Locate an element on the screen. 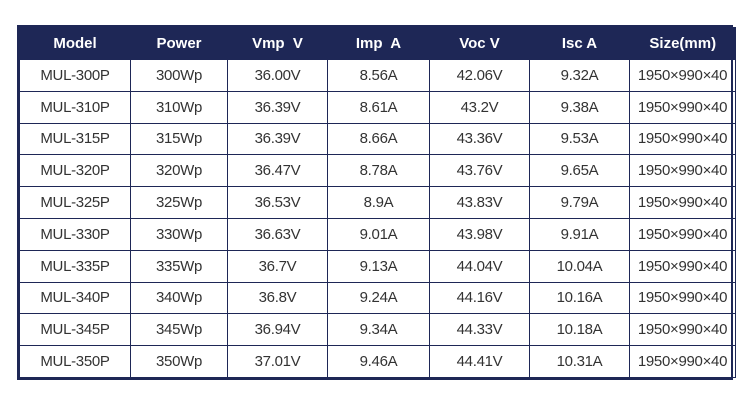 This screenshot has width=750, height=400. table-cell: 10.16A is located at coordinates (579, 298).